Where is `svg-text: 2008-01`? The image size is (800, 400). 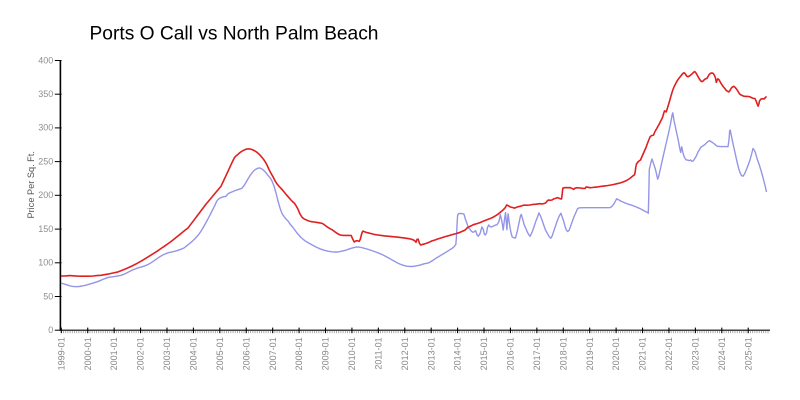 svg-text: 2008-01 is located at coordinates (299, 353).